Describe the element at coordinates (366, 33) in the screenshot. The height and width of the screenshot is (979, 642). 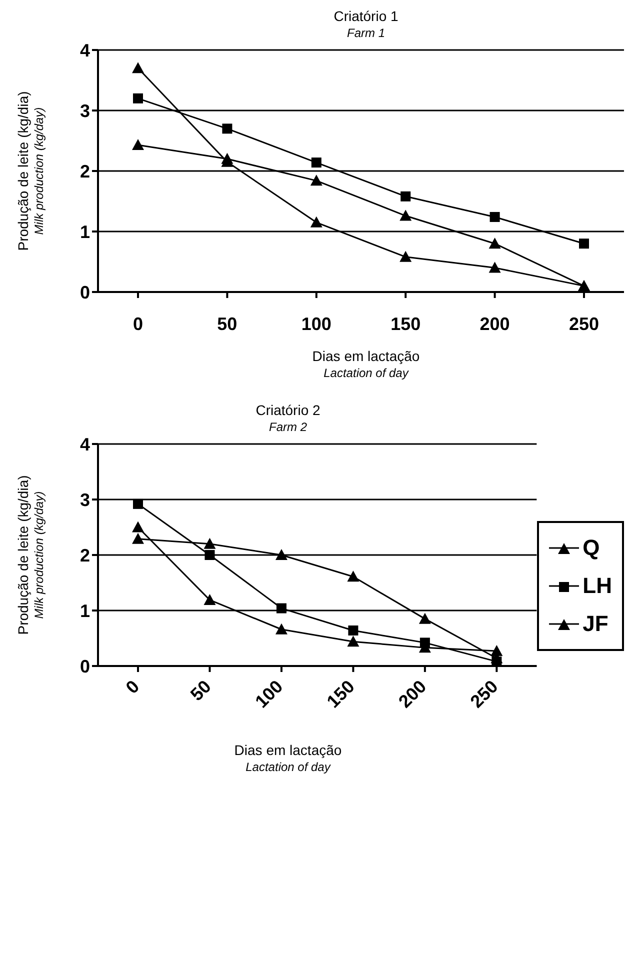
I see `chart-subtitle: Farm 1` at that location.